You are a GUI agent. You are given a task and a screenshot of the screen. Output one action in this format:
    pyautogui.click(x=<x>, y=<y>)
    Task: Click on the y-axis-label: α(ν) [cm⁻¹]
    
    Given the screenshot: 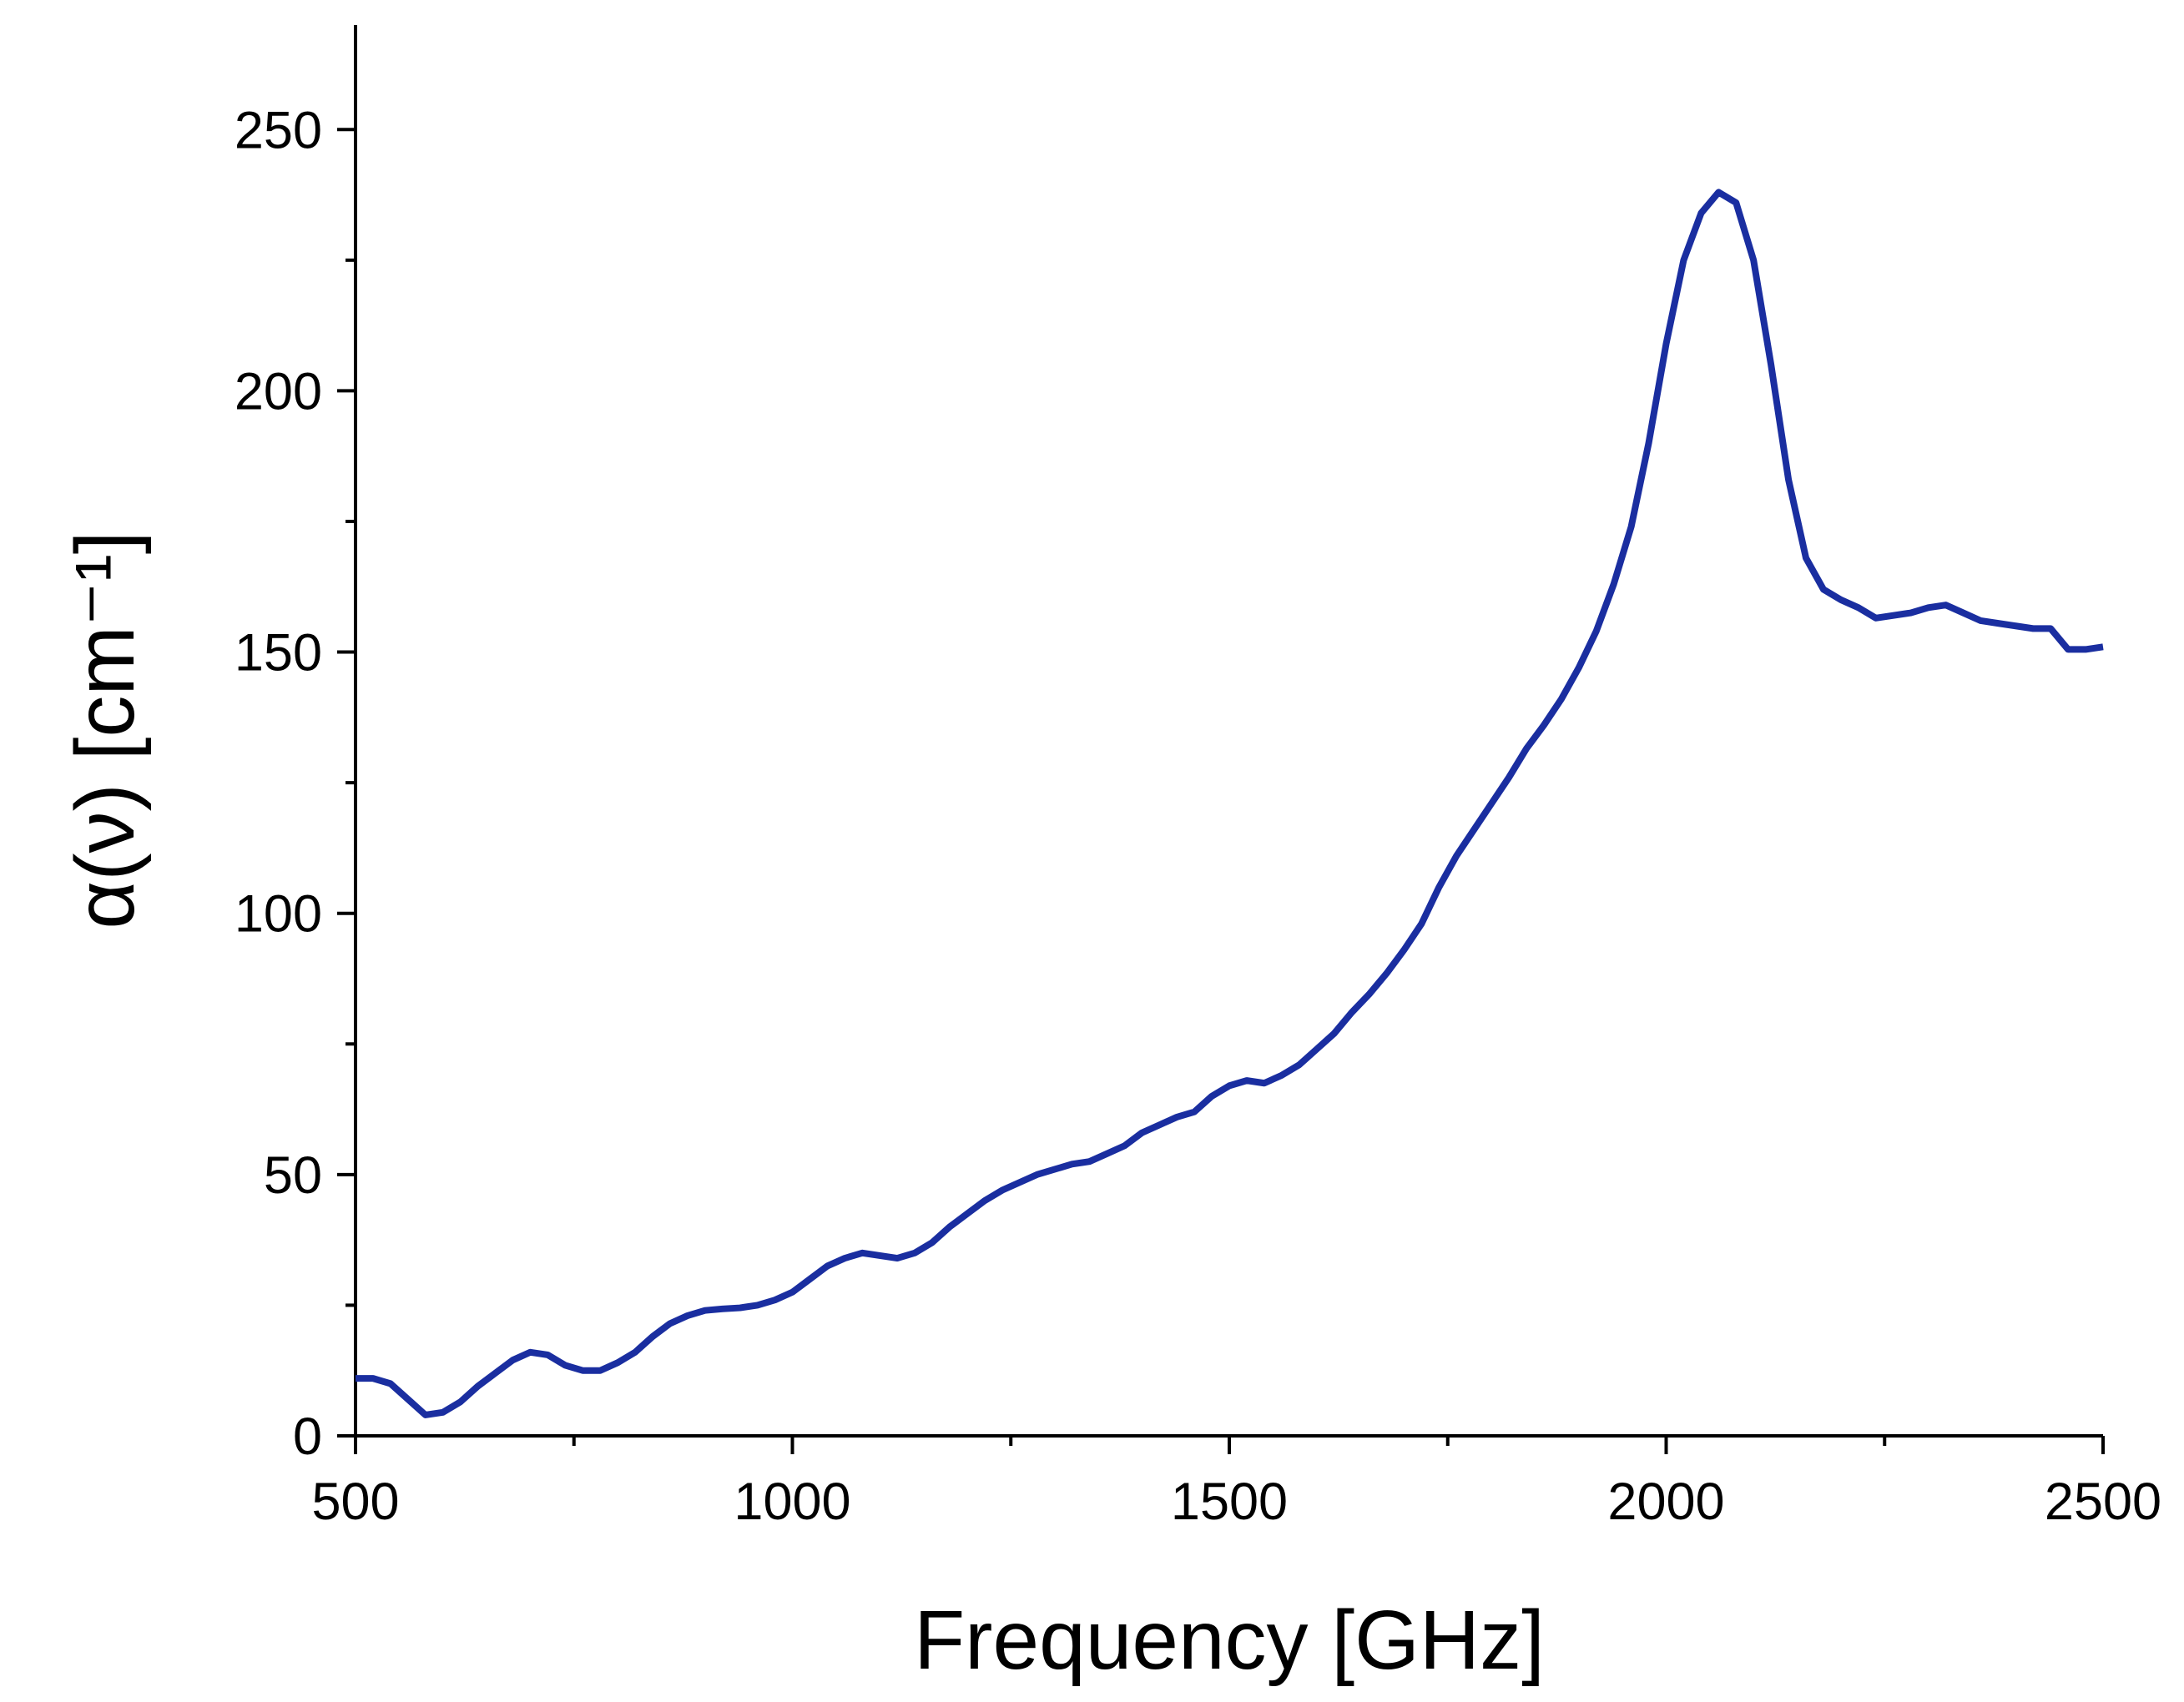 What is the action you would take?
    pyautogui.click(x=105, y=730)
    